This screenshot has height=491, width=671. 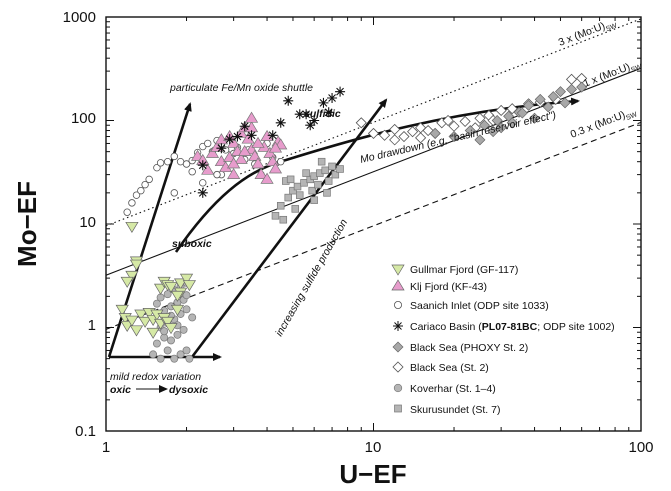 What do you see at coordinates (398, 270) in the screenshot?
I see `legend-marker-gullmar` at bounding box center [398, 270].